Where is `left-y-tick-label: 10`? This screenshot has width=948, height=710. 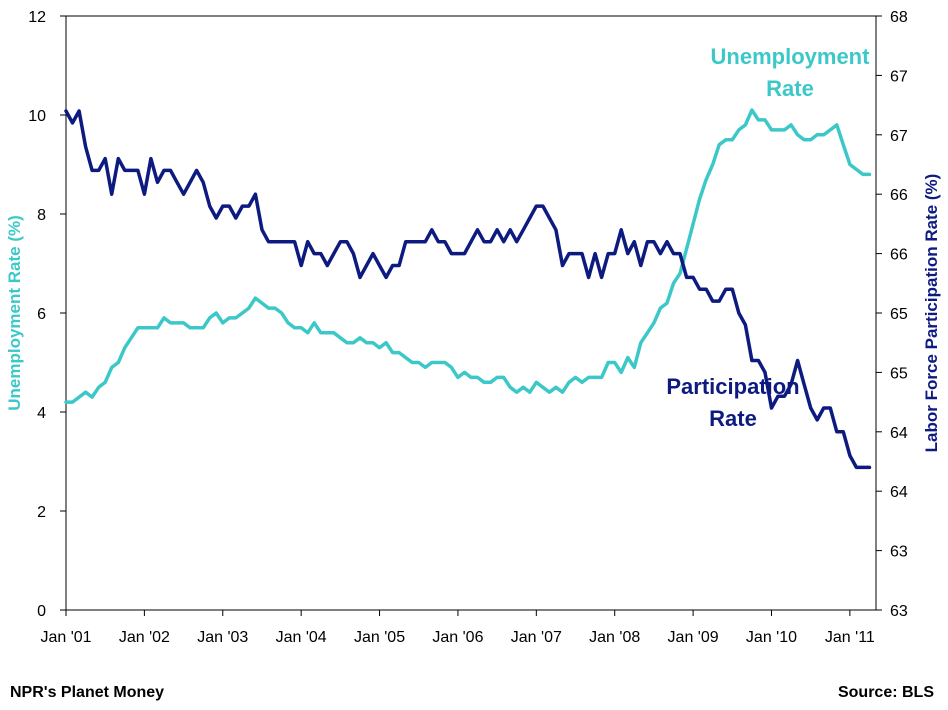 left-y-tick-label: 10 is located at coordinates (37, 116).